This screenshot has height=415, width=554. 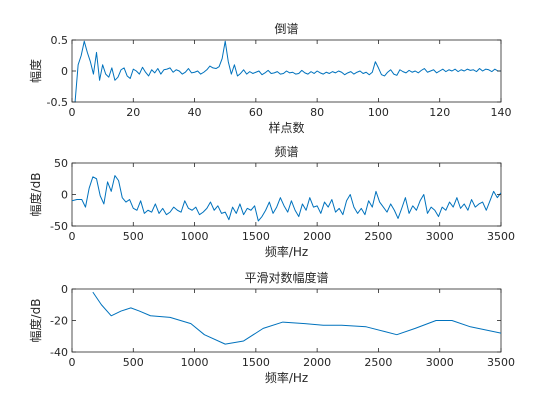 What do you see at coordinates (60, 40) in the screenshot?
I see `cepstrum-ytick-label: 0.5` at bounding box center [60, 40].